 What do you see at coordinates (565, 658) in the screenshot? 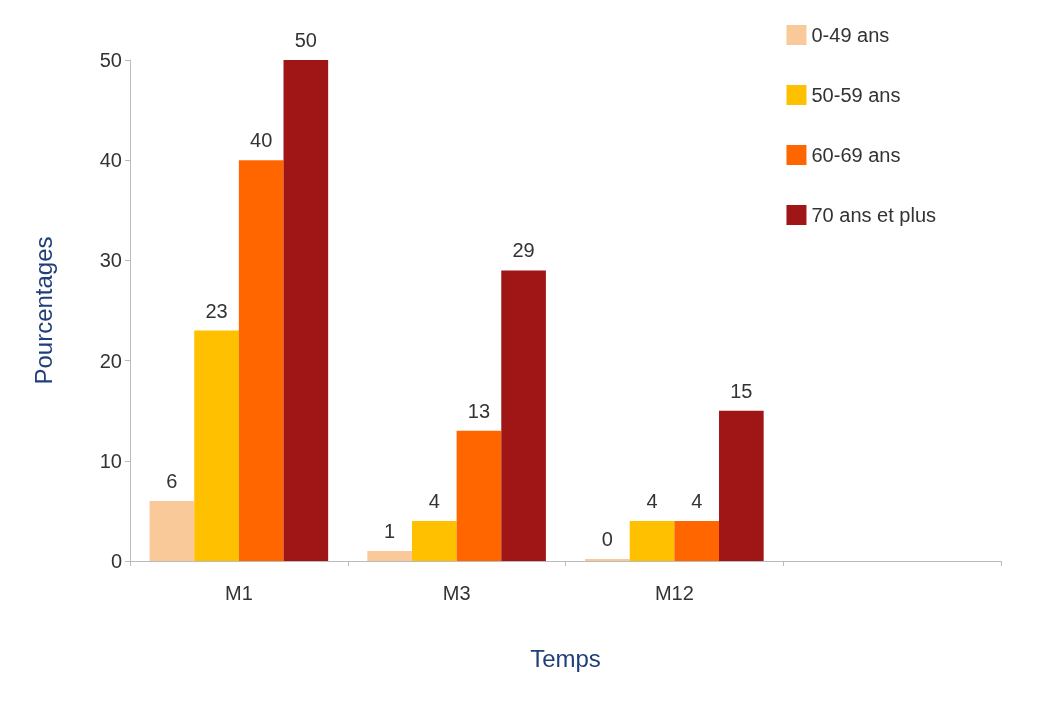
I see `x-axis-title: Temps` at bounding box center [565, 658].